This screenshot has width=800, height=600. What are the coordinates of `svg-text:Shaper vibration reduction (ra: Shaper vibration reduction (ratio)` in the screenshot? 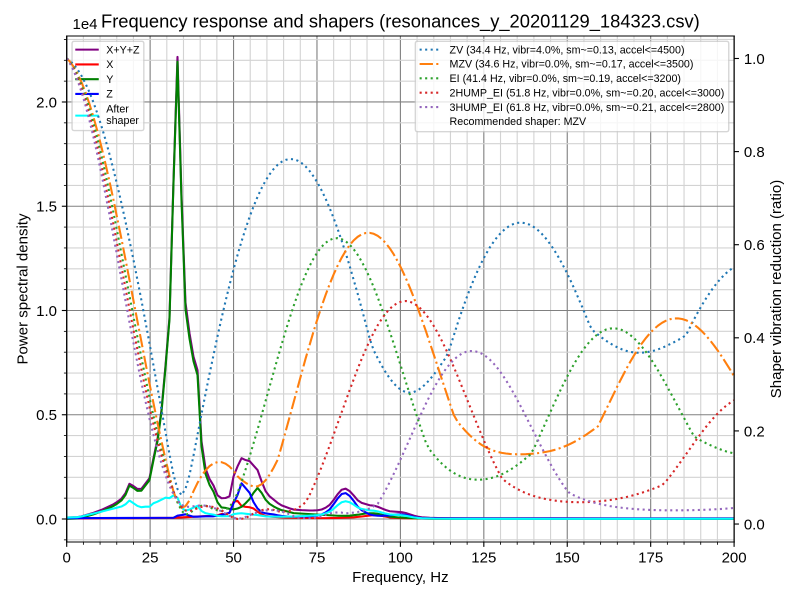 It's located at (776, 289).